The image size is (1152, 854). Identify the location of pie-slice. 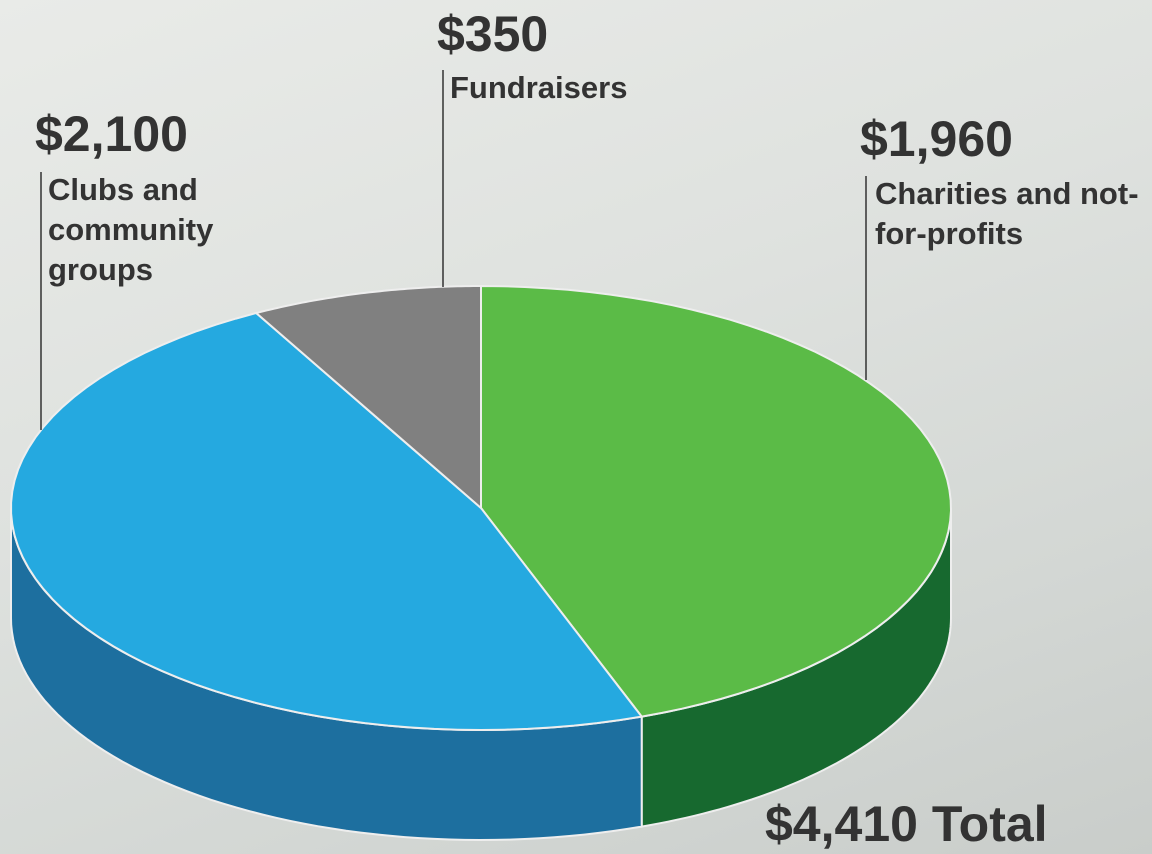
(368, 398).